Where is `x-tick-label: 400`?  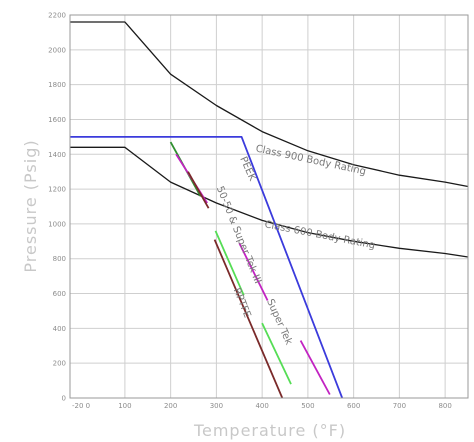
x-tick-label: 400 is located at coordinates (261, 406).